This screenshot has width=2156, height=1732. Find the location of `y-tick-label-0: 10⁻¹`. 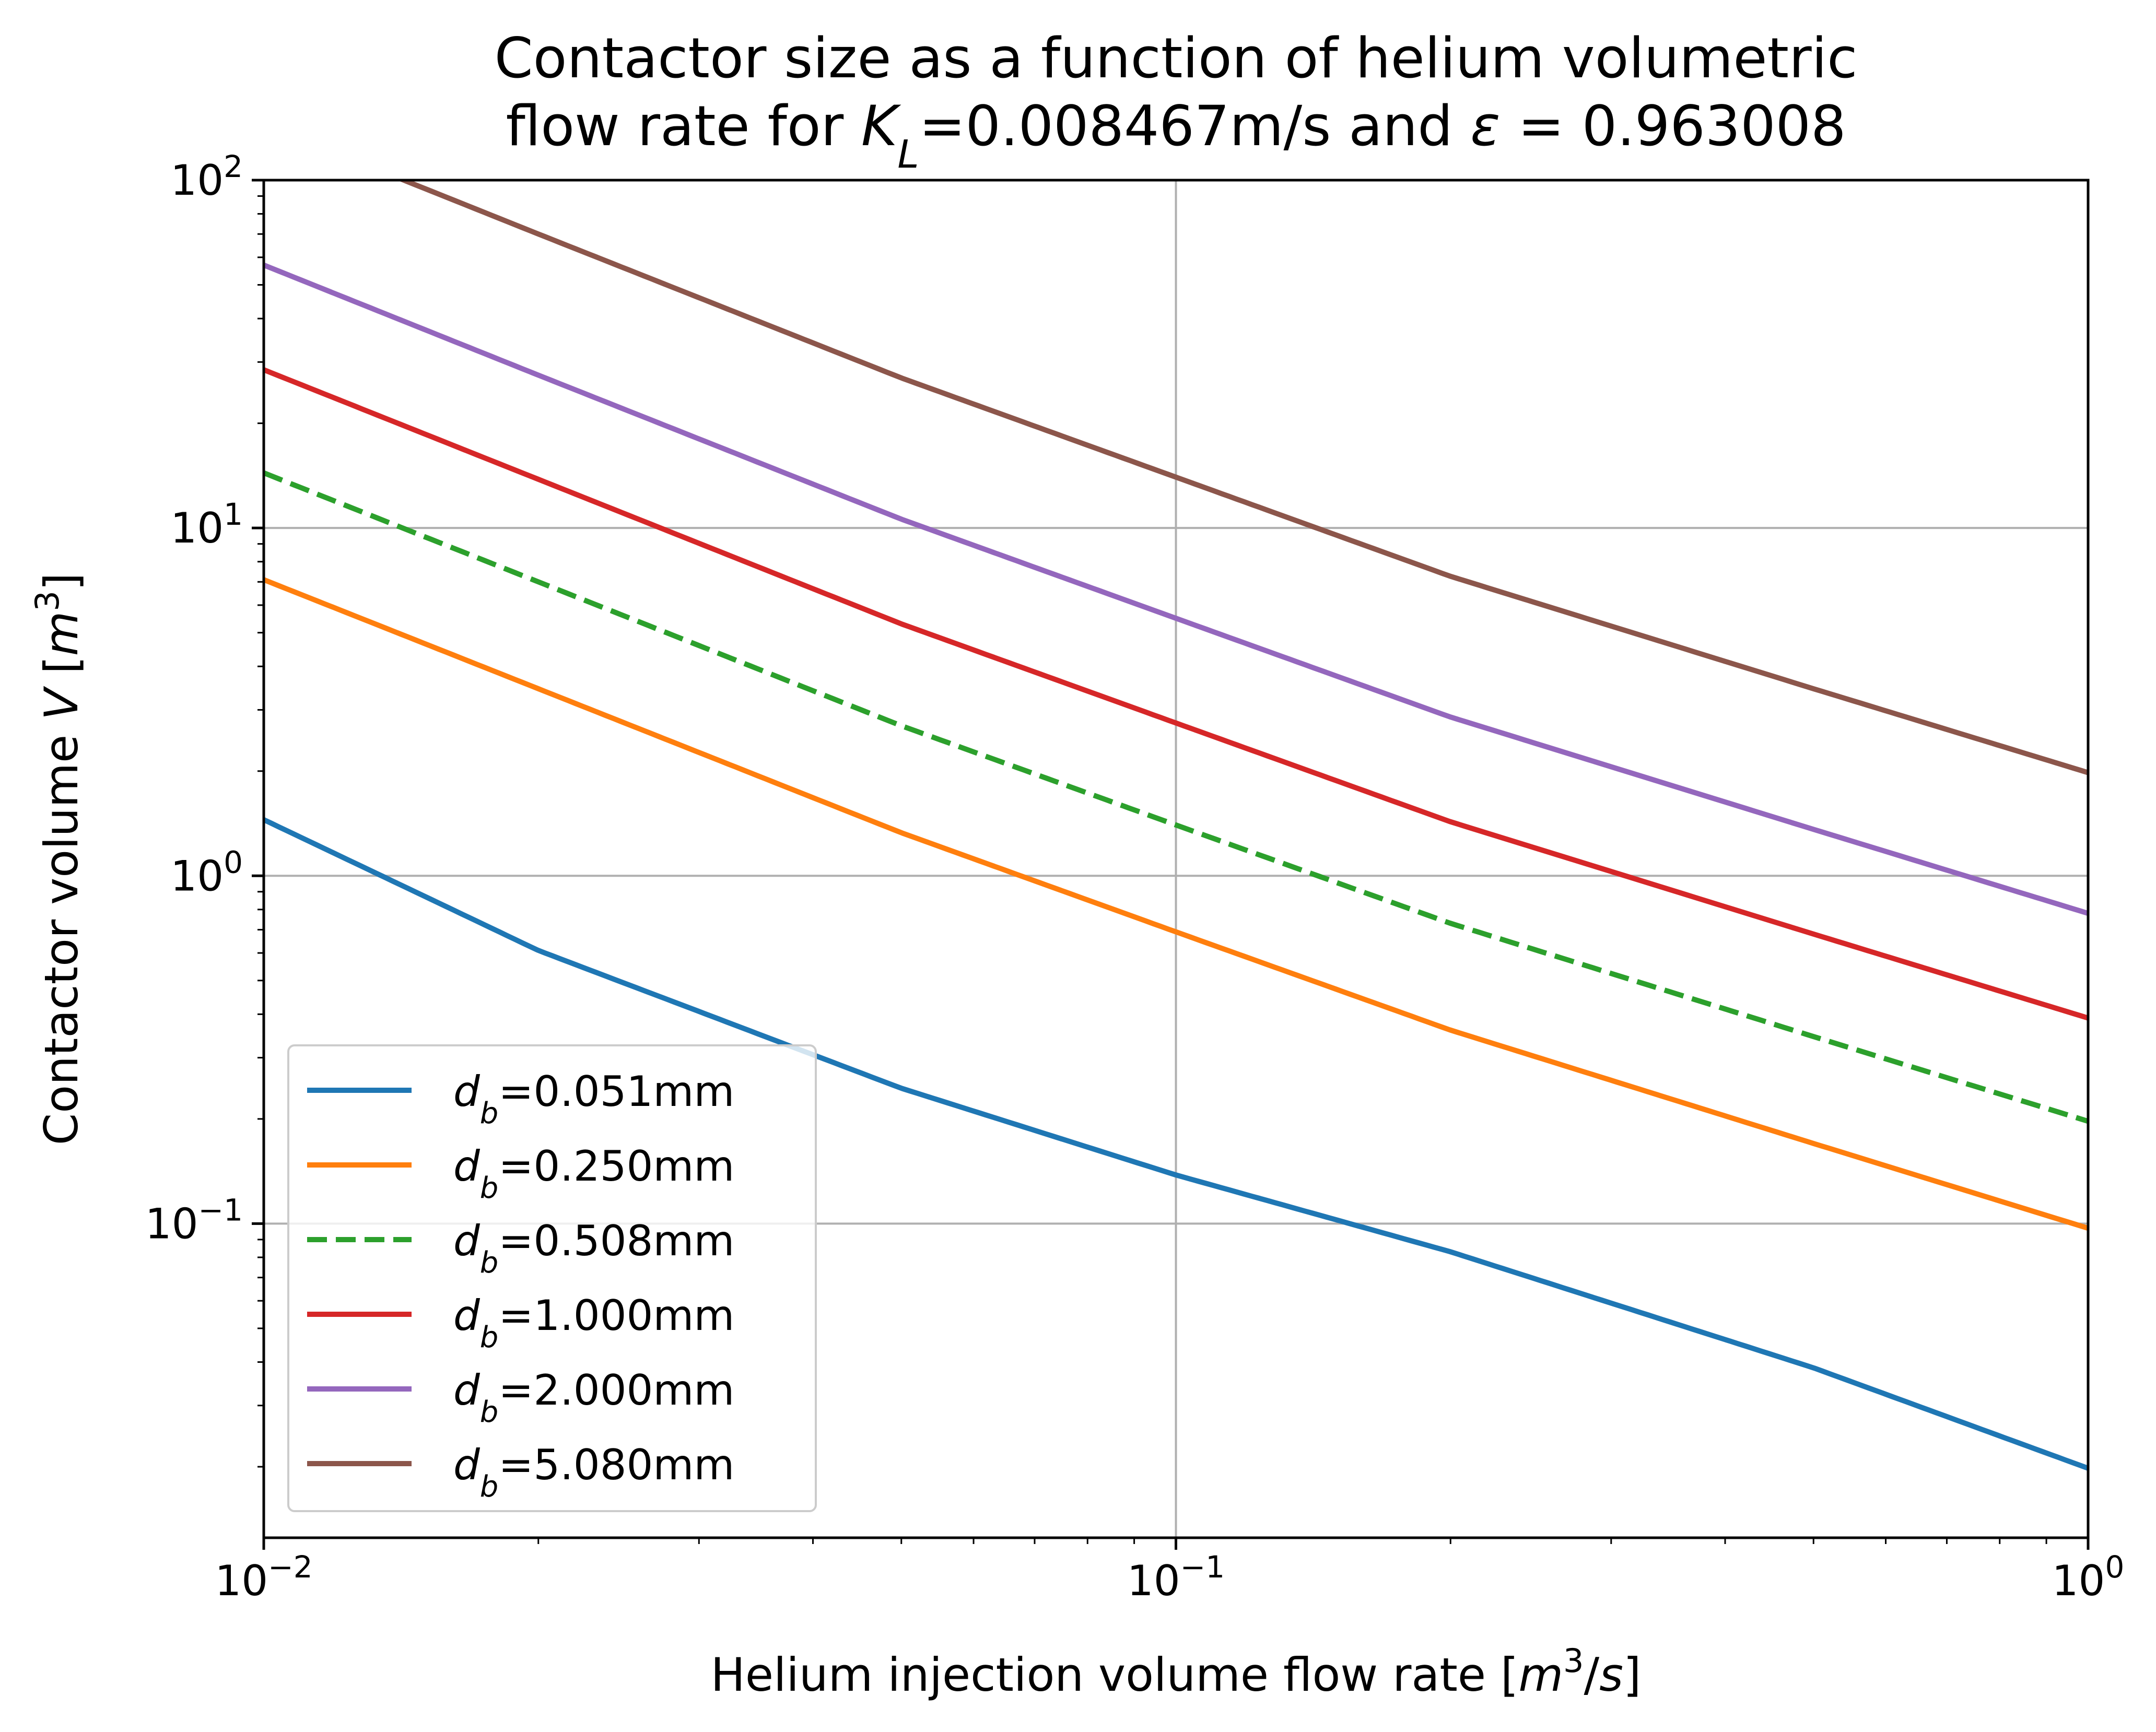

y-tick-label-0: 10⁻¹ is located at coordinates (194, 1220).